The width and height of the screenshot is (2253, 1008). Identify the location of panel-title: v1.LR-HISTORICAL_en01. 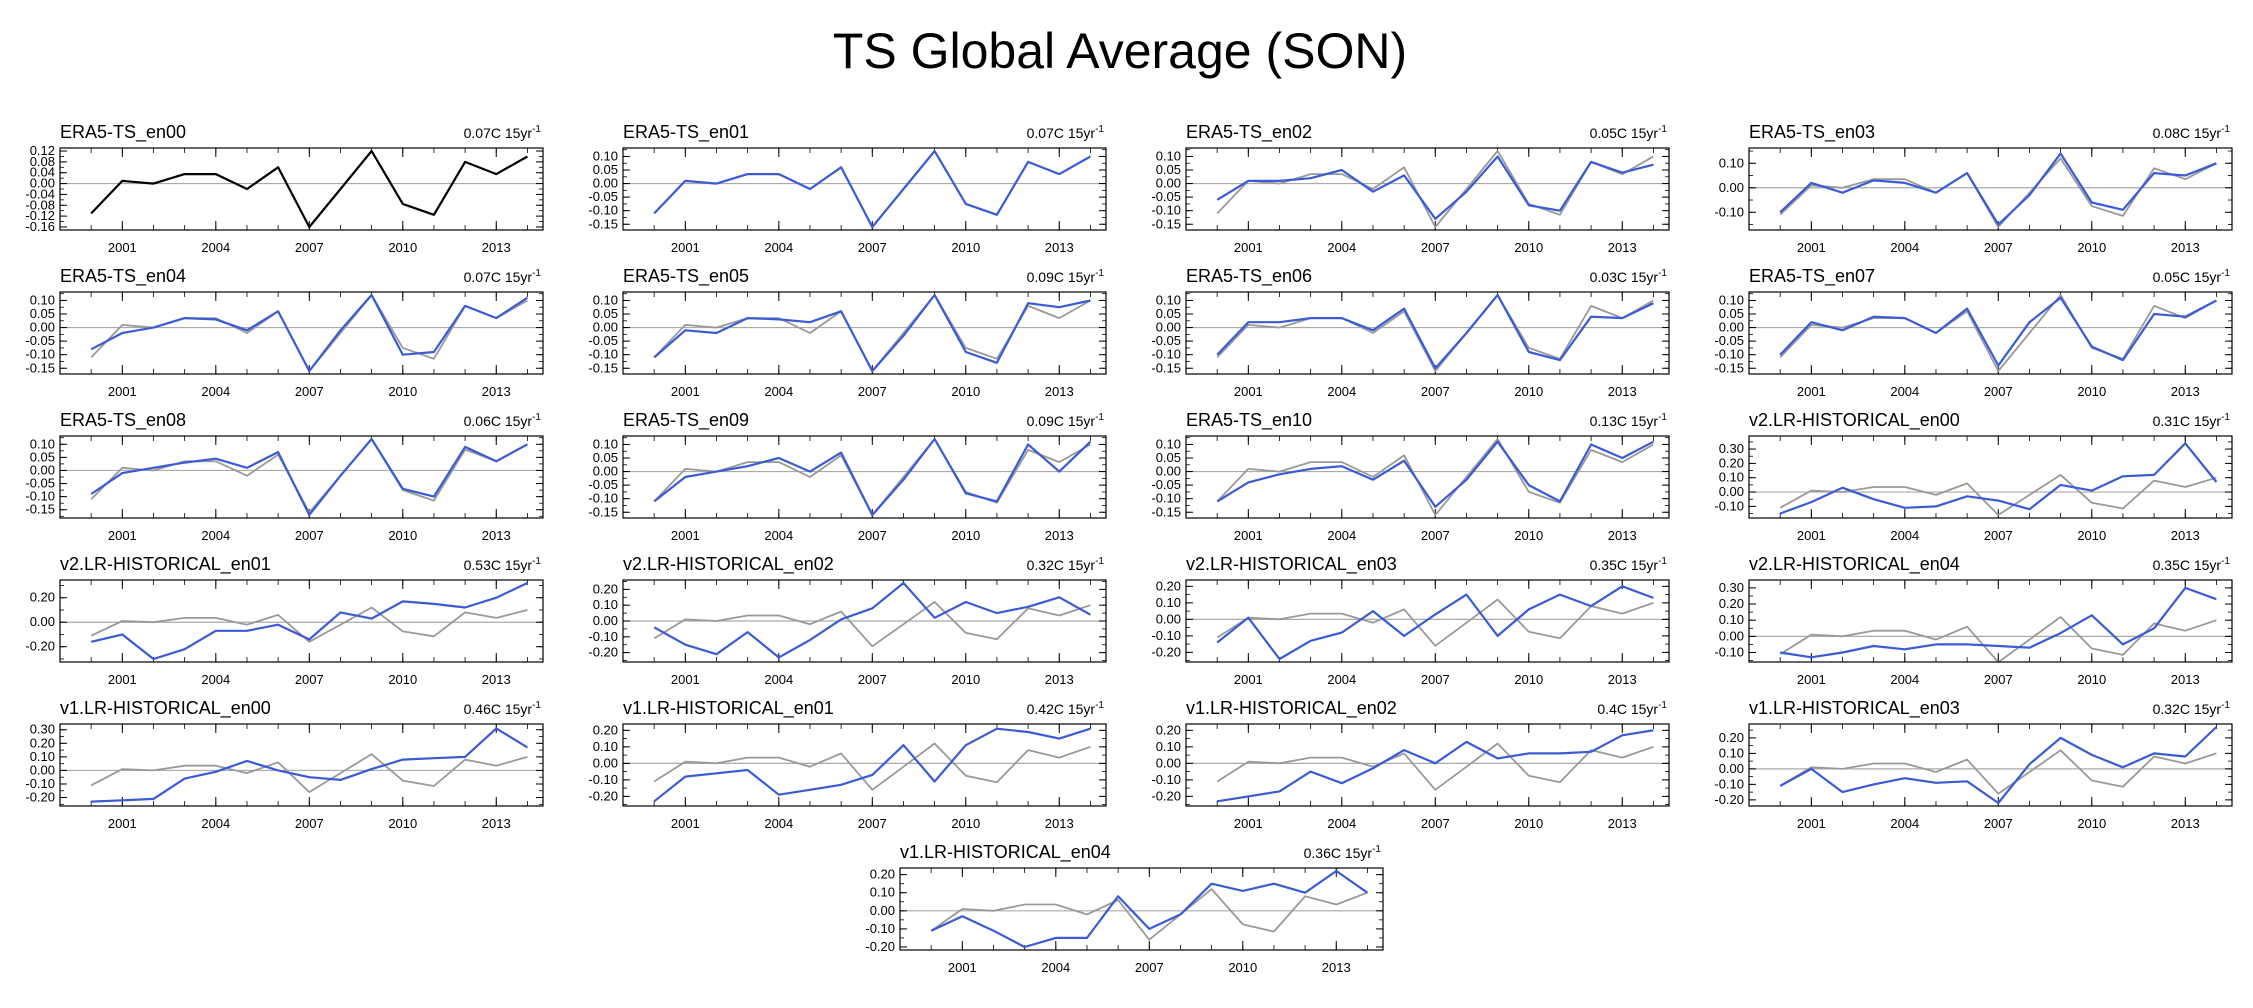
(728, 708).